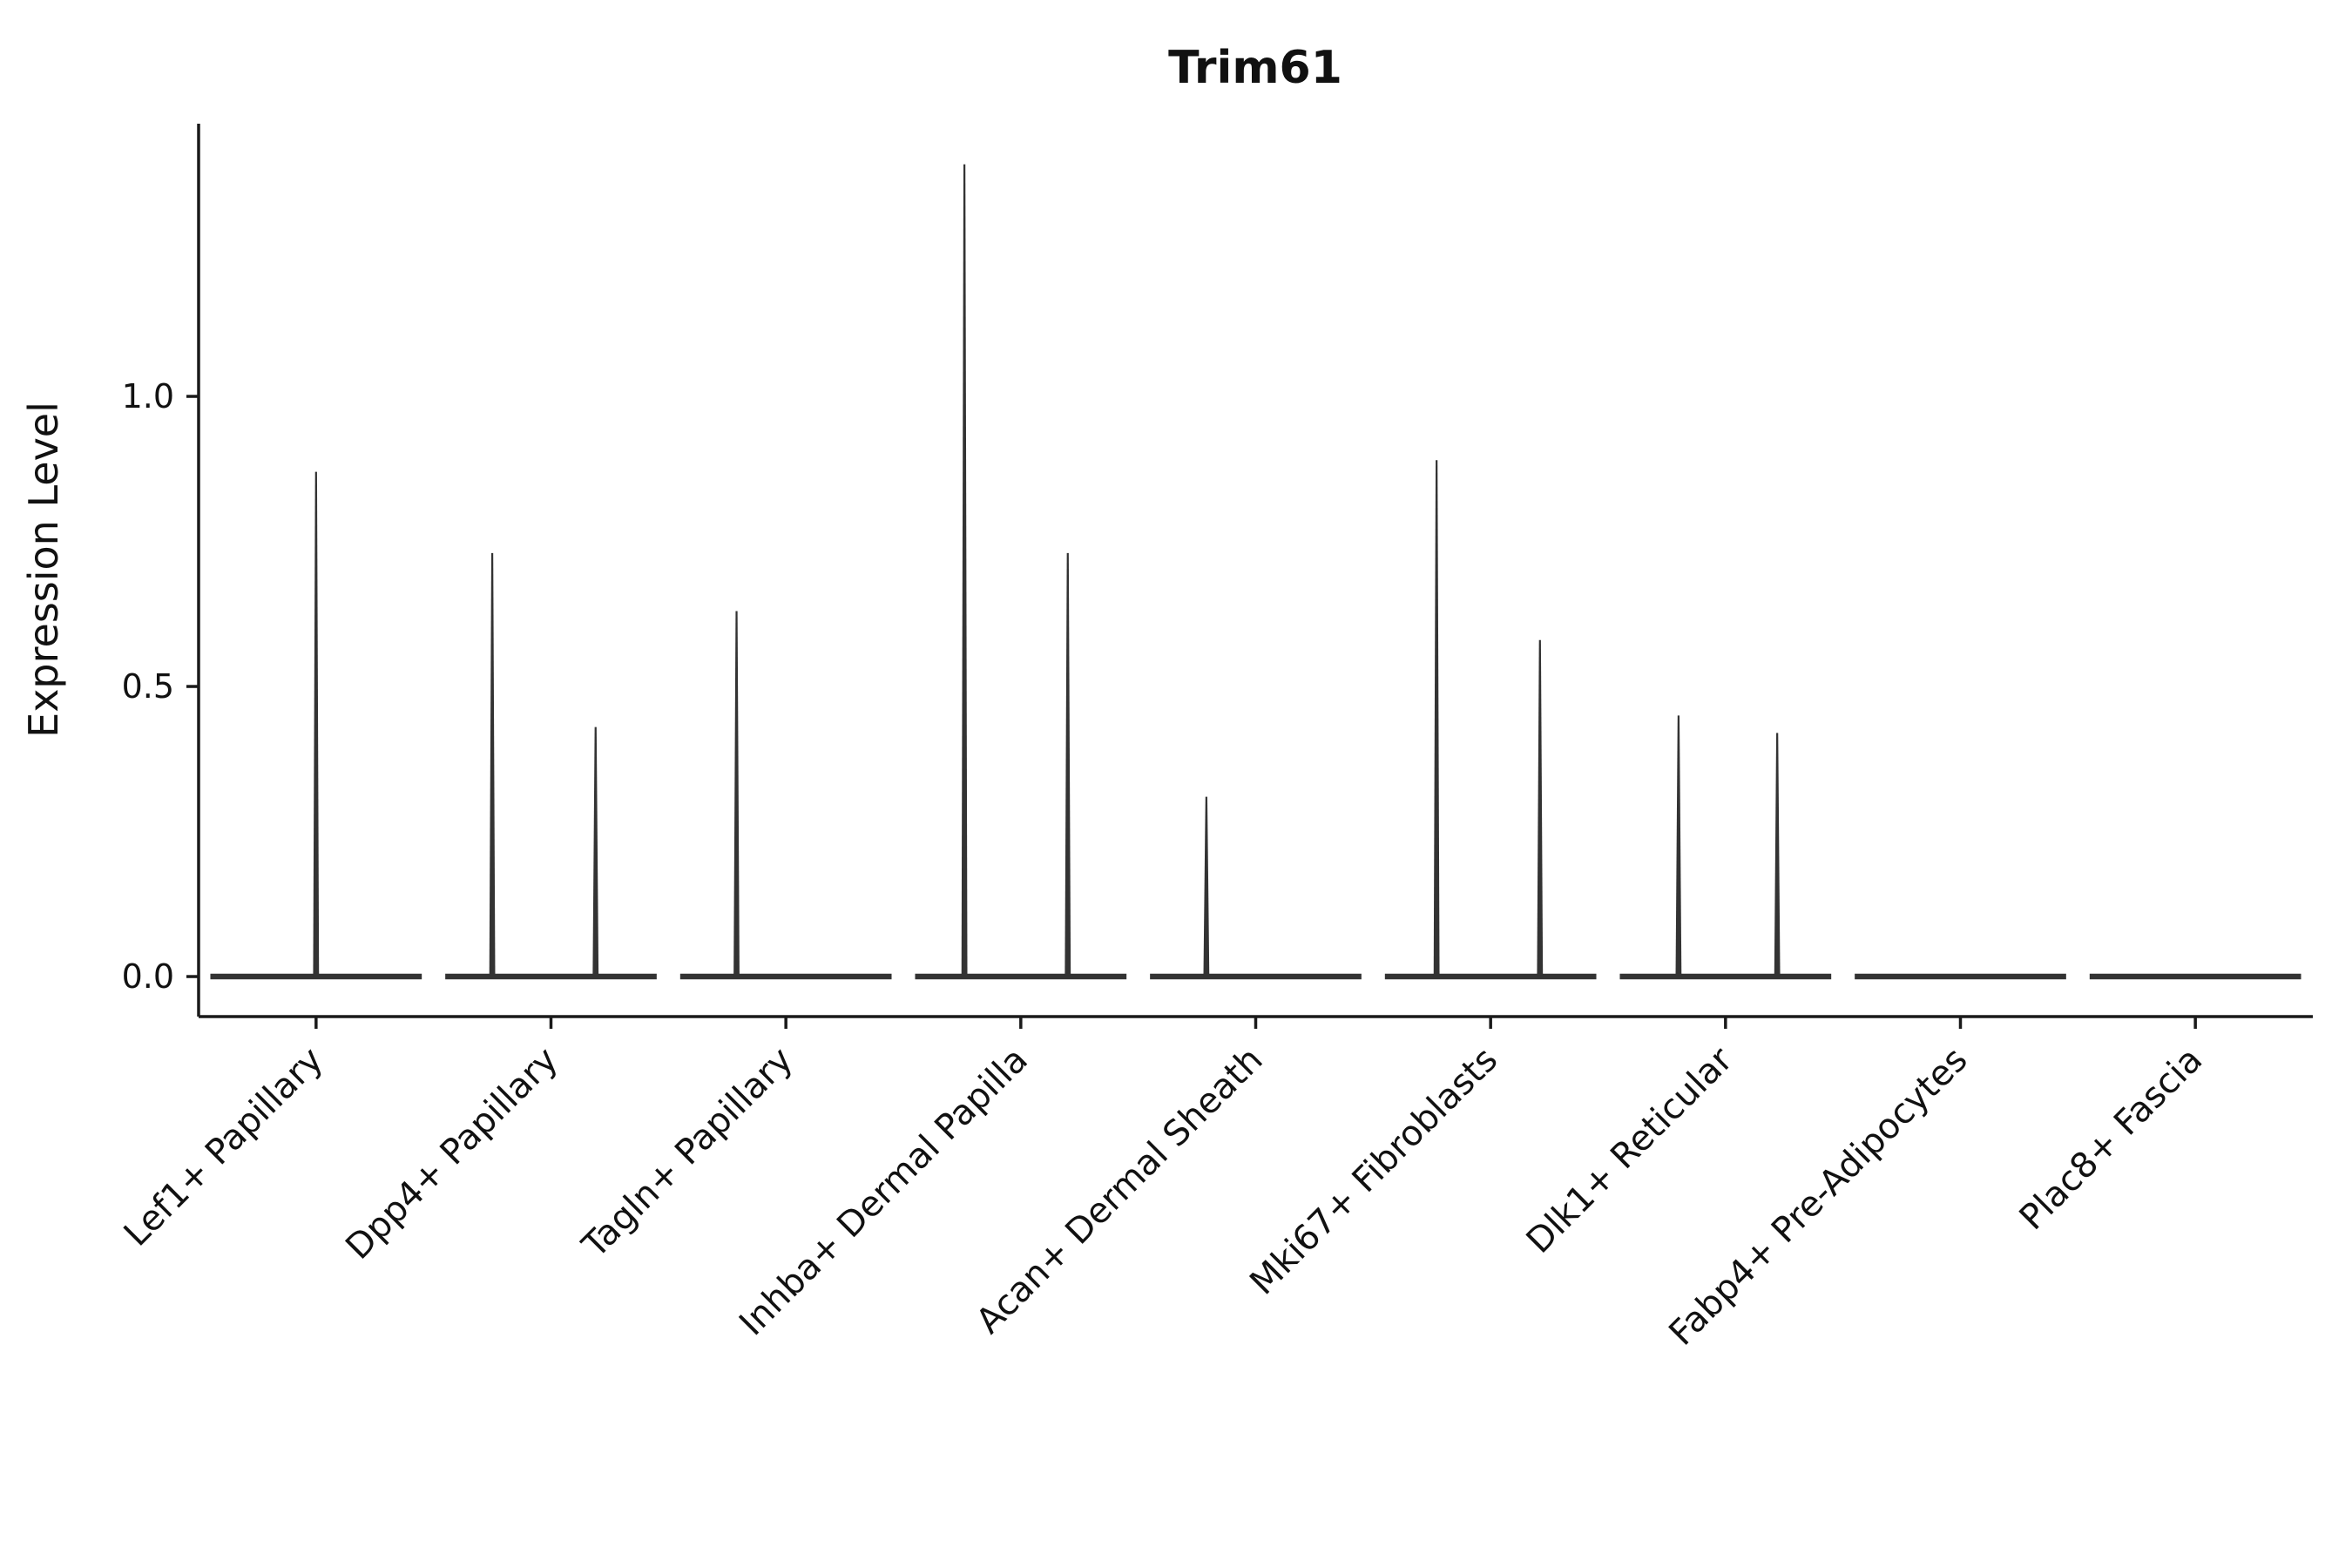  I want to click on x-tick-label: Lef1+ Papillary, so click(224, 1147).